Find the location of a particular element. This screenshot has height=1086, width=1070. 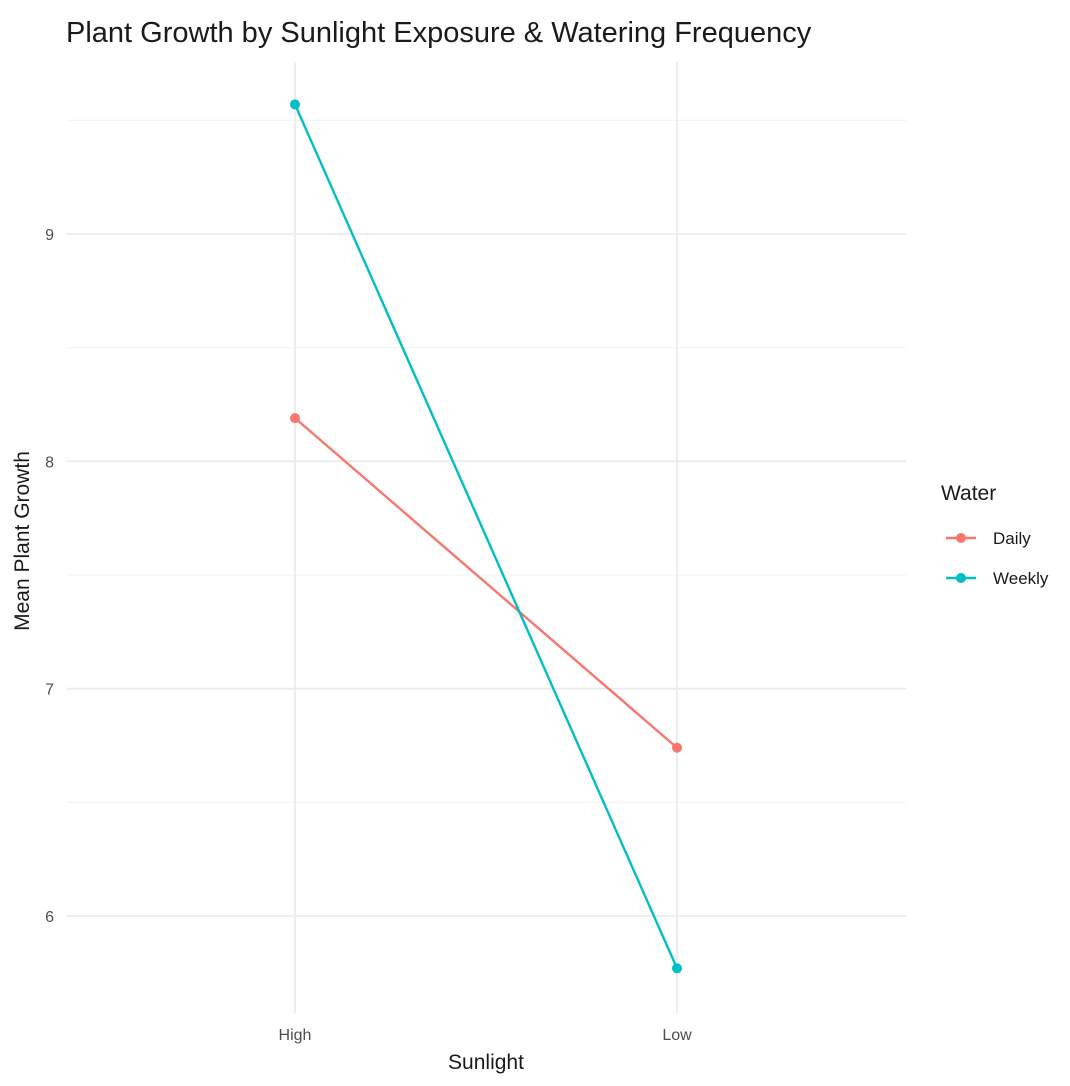

y-axis-ticks: 6 7 8 9 is located at coordinates (49, 576).